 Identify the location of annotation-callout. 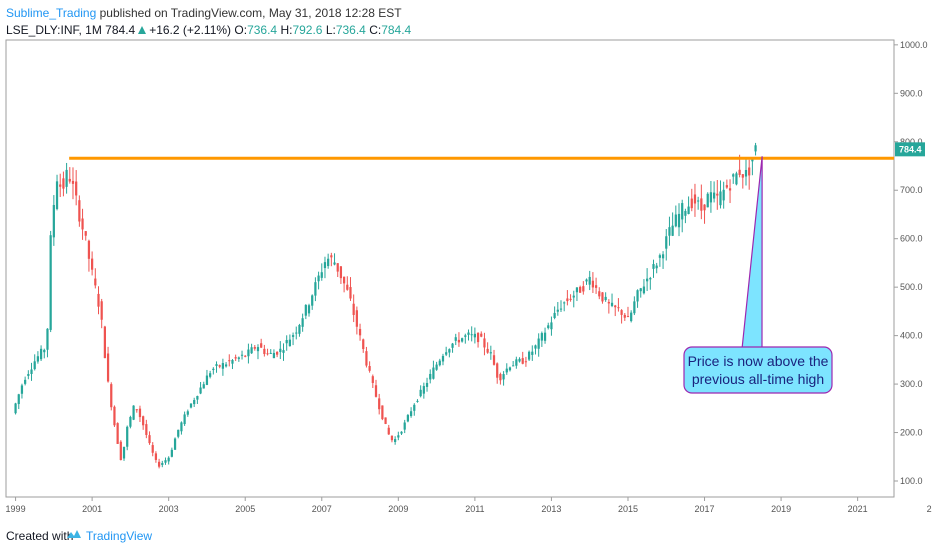
(758, 370).